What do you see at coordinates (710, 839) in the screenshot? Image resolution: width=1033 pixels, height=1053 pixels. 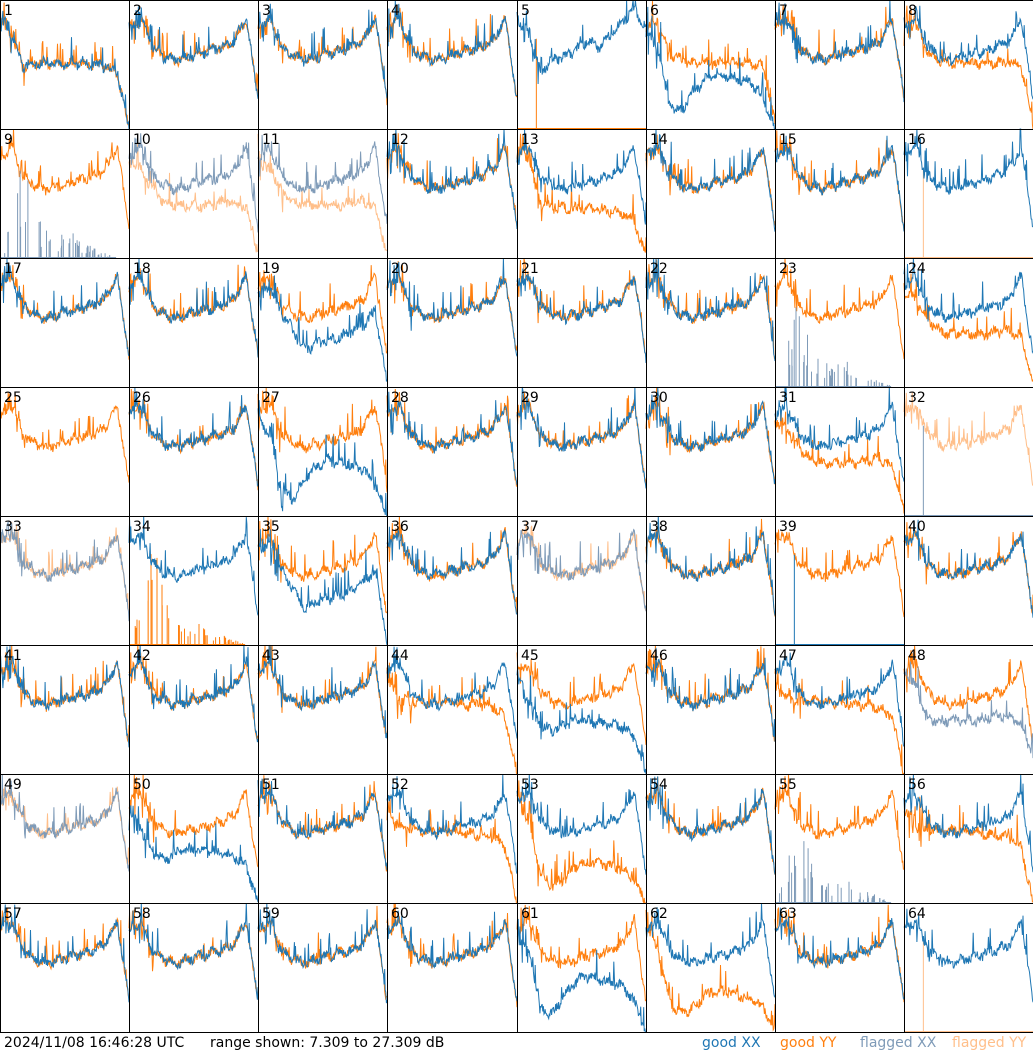 I see `panel-54: 54` at bounding box center [710, 839].